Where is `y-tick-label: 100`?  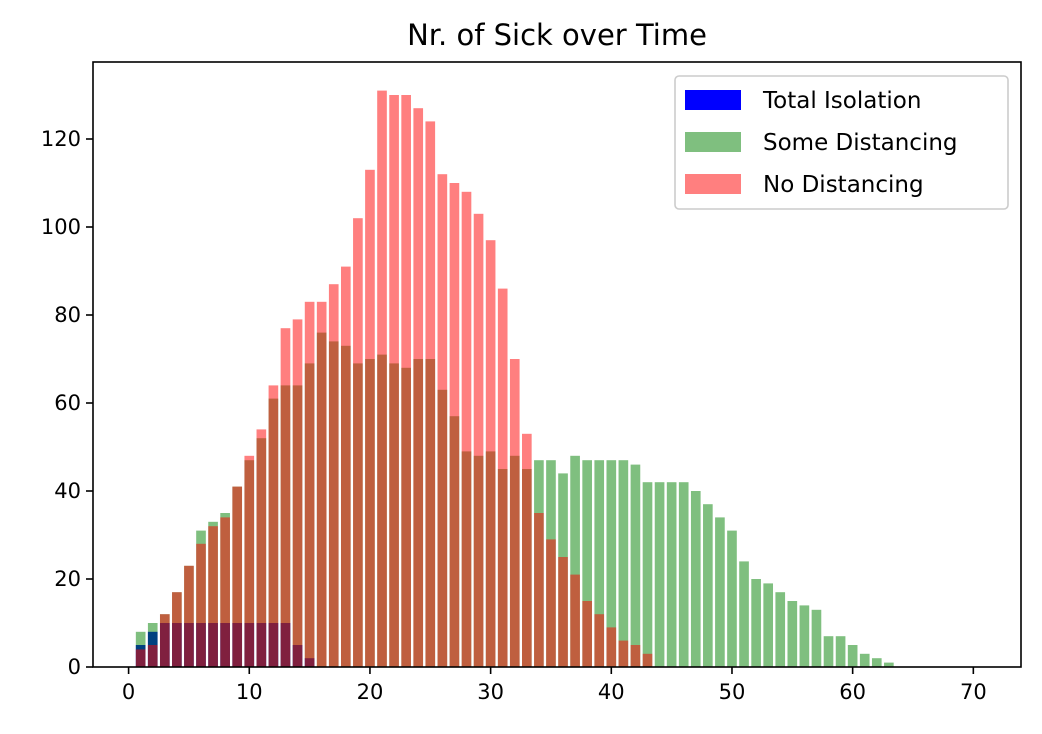 y-tick-label: 100 is located at coordinates (61, 227).